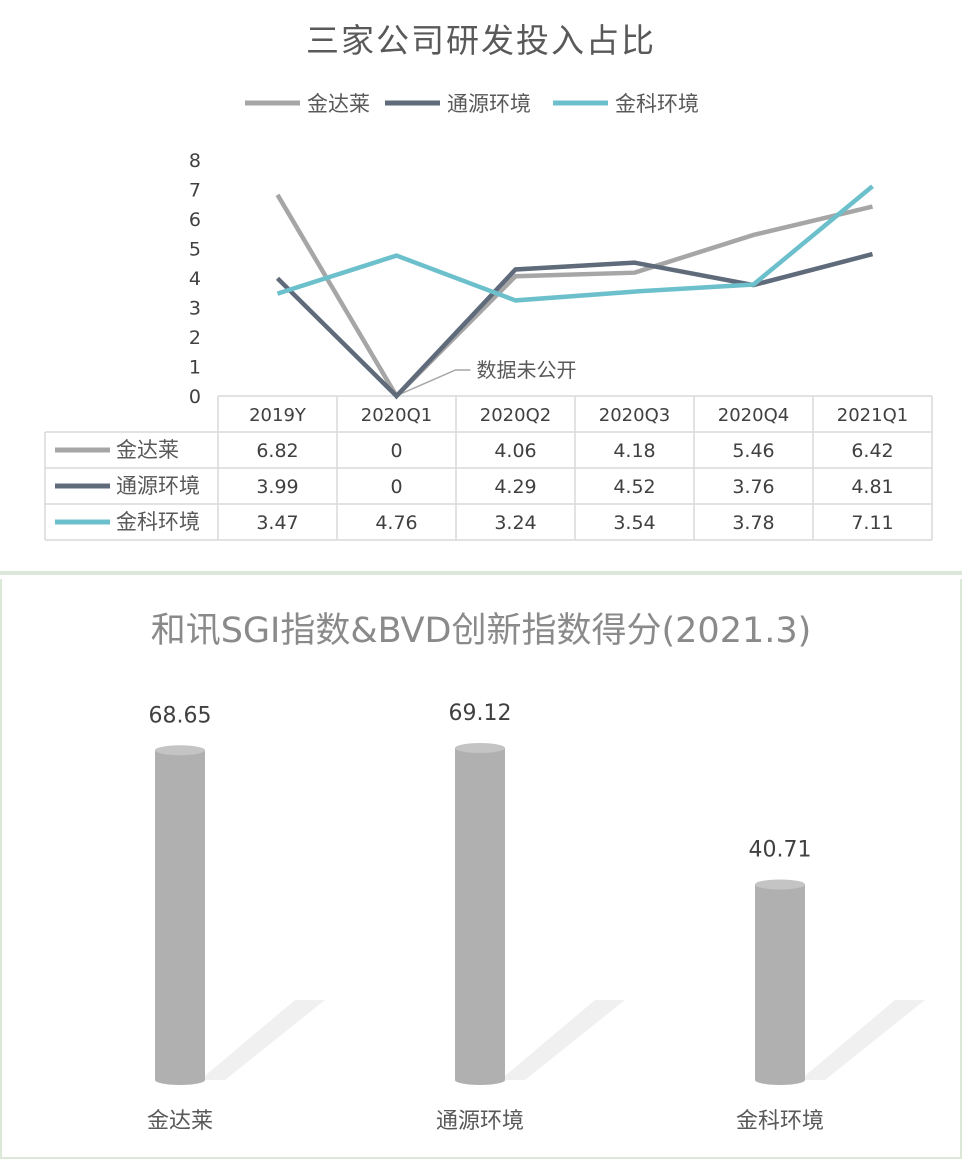 The width and height of the screenshot is (962, 1159). I want to click on y-tick-label: 7, so click(195, 191).